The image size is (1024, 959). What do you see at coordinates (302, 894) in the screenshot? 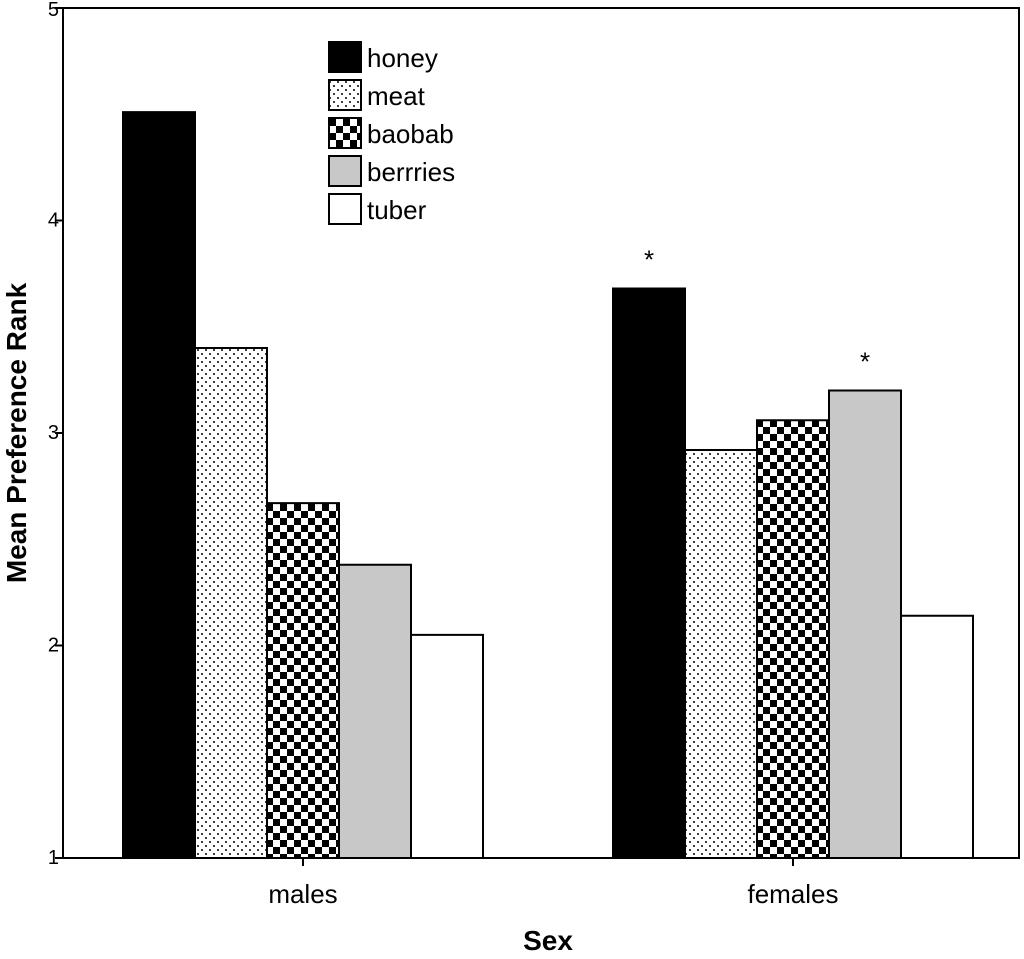
I see `x-tick-label-males: males` at bounding box center [302, 894].